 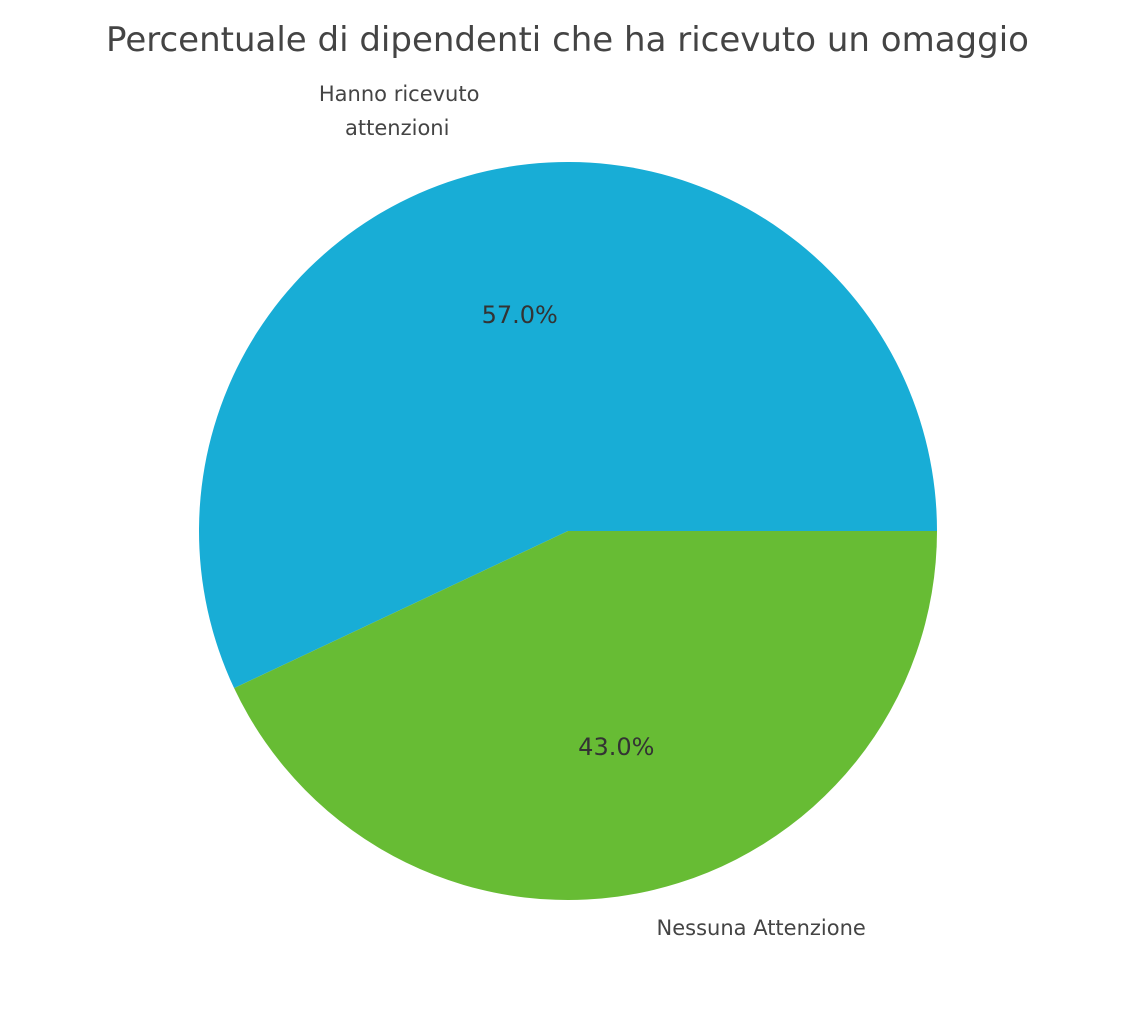 What do you see at coordinates (399, 111) in the screenshot?
I see `category-label: Hanno ricevuto attenzioni` at bounding box center [399, 111].